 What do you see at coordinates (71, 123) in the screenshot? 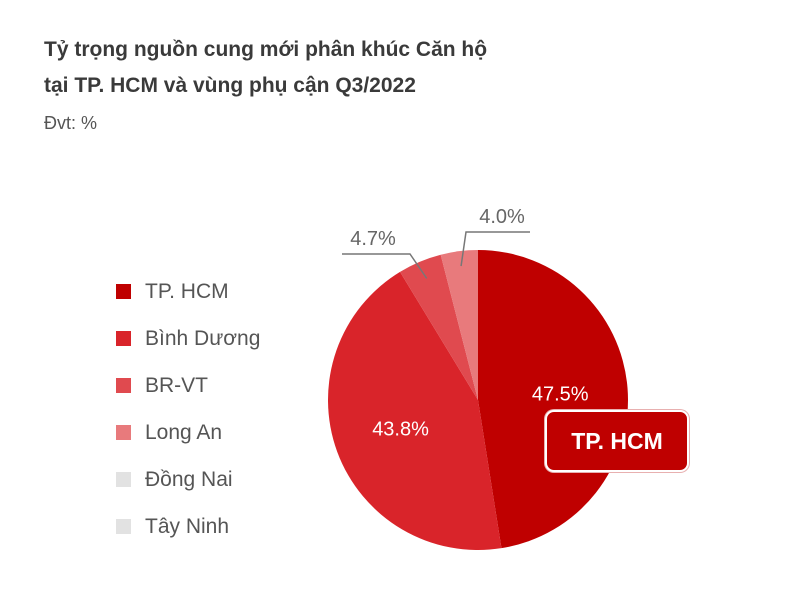
I see `chart-subtitle: Đvt: %` at bounding box center [71, 123].